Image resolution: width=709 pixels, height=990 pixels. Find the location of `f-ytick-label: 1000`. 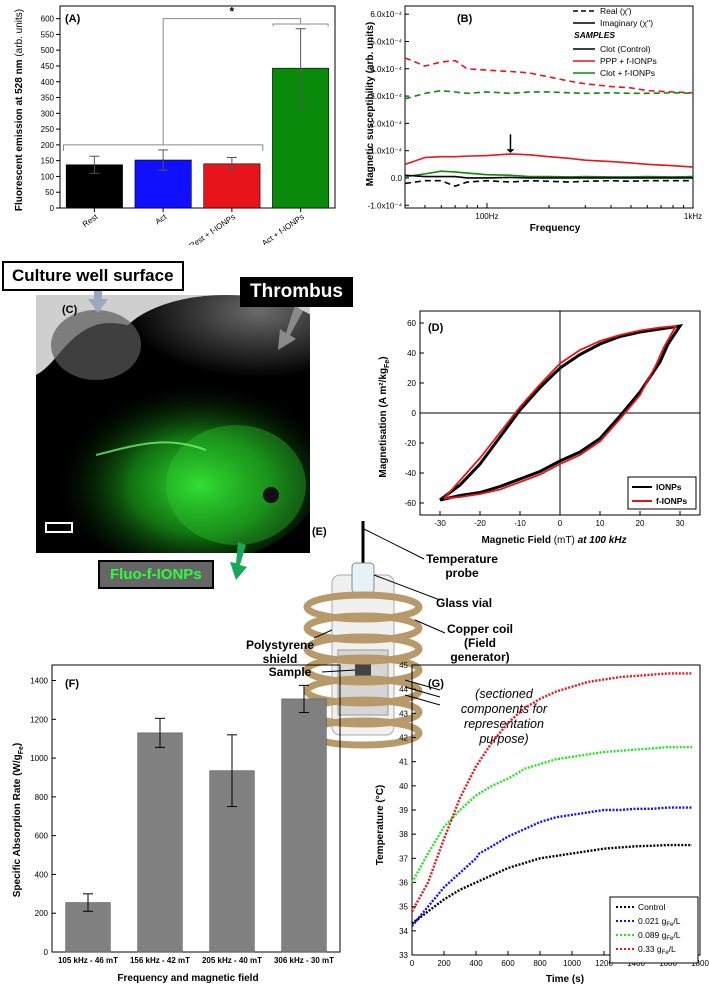

f-ytick-label: 1000 is located at coordinates (39, 758).